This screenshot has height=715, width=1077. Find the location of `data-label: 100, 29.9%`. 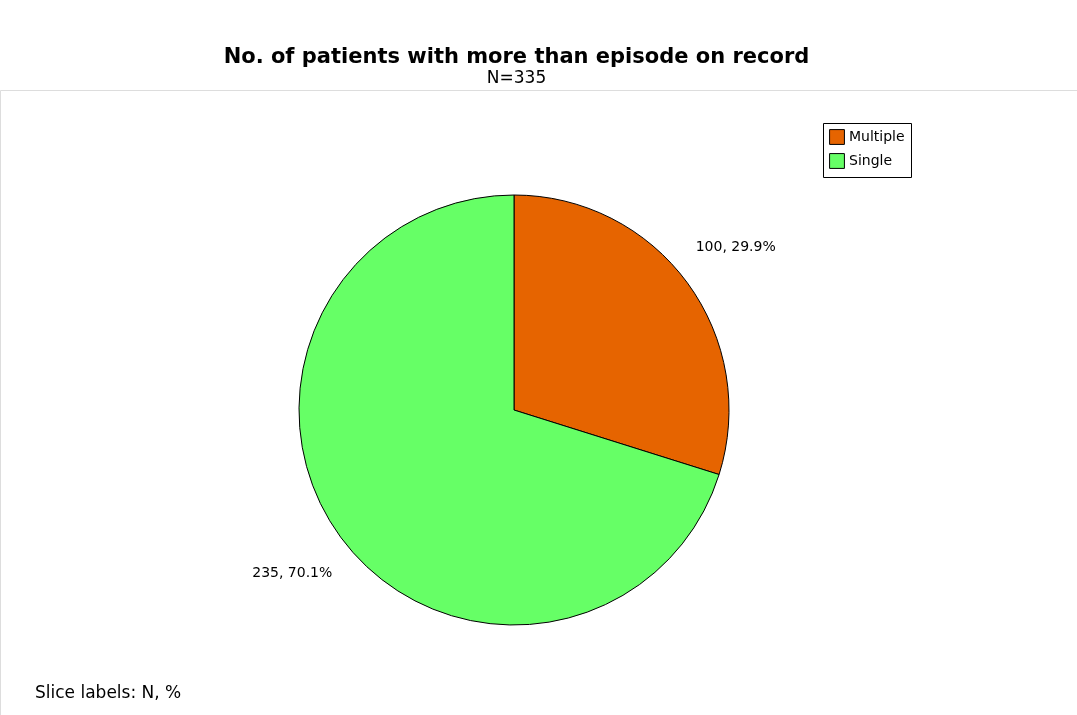

data-label: 100, 29.9% is located at coordinates (735, 246).